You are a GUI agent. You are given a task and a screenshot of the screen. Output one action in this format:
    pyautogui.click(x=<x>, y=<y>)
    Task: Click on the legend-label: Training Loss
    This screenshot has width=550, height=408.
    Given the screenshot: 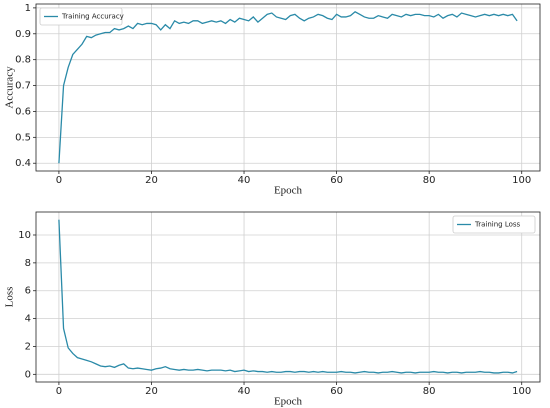 What is the action you would take?
    pyautogui.click(x=497, y=225)
    